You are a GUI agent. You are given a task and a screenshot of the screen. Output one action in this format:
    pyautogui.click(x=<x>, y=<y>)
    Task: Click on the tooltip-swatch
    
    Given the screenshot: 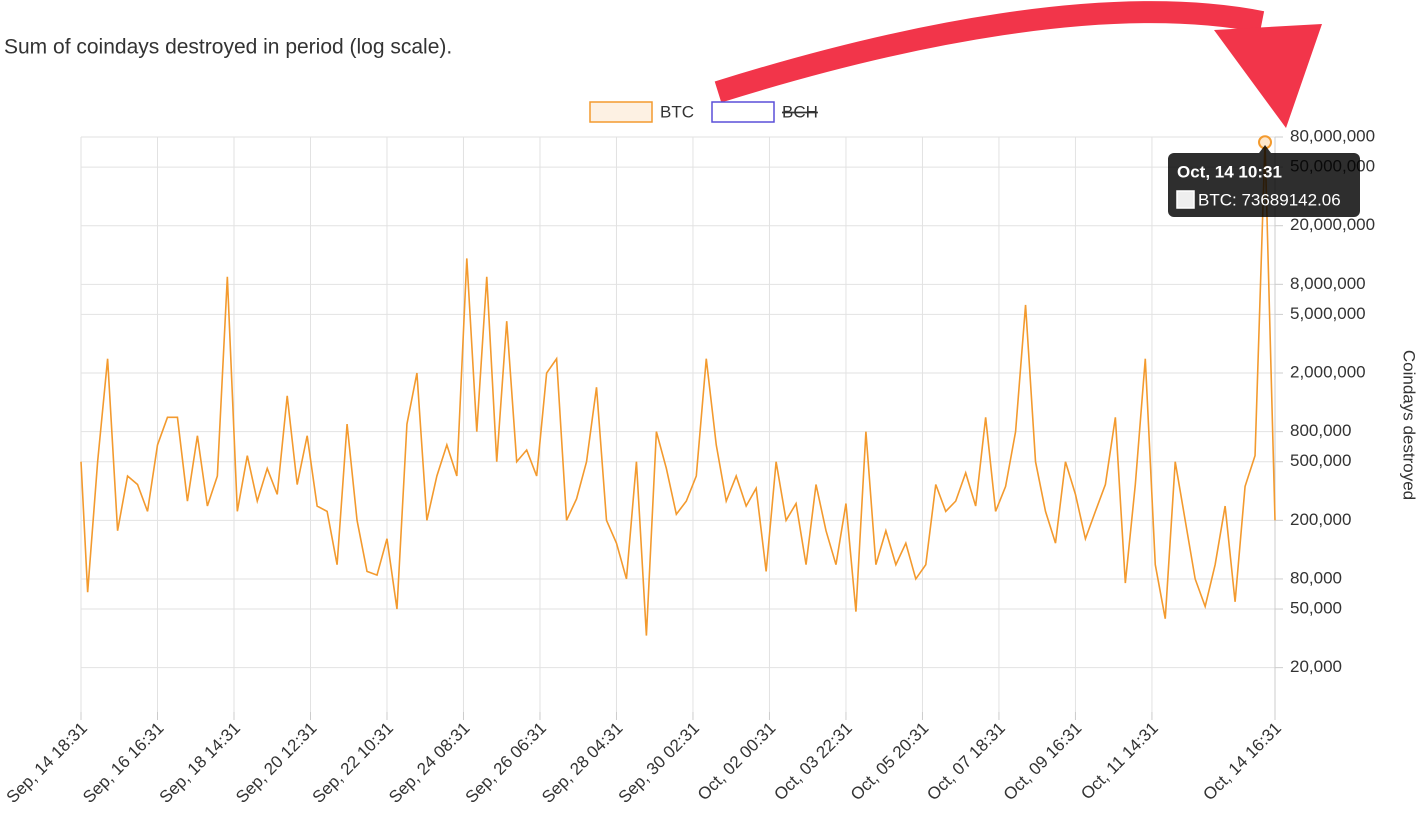 What is the action you would take?
    pyautogui.click(x=1185, y=199)
    